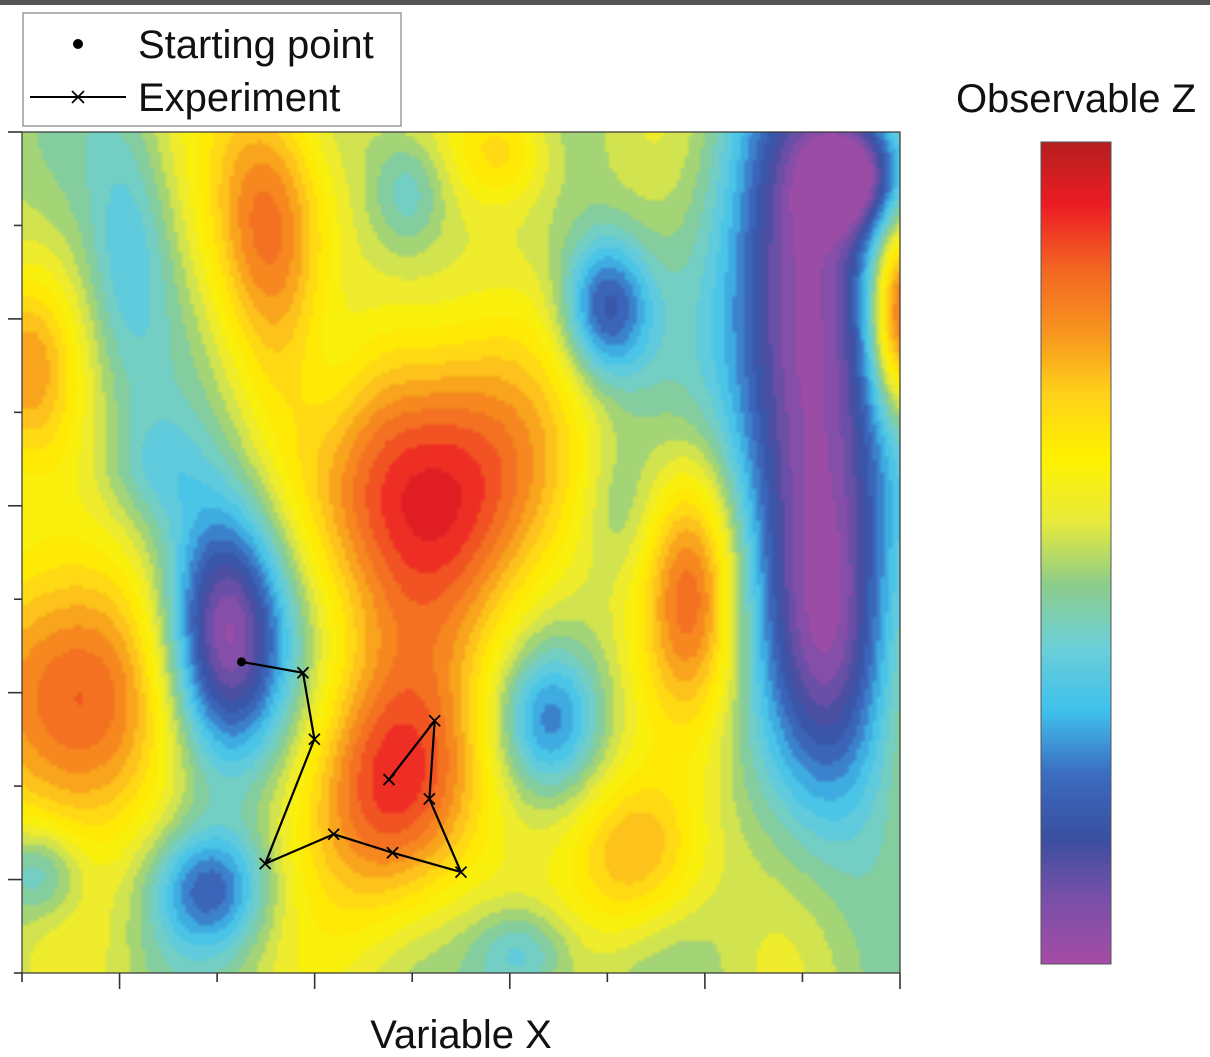 Image resolution: width=1210 pixels, height=1057 pixels. Describe the element at coordinates (239, 98) in the screenshot. I see `legend-experiment-label: Experiment` at that location.